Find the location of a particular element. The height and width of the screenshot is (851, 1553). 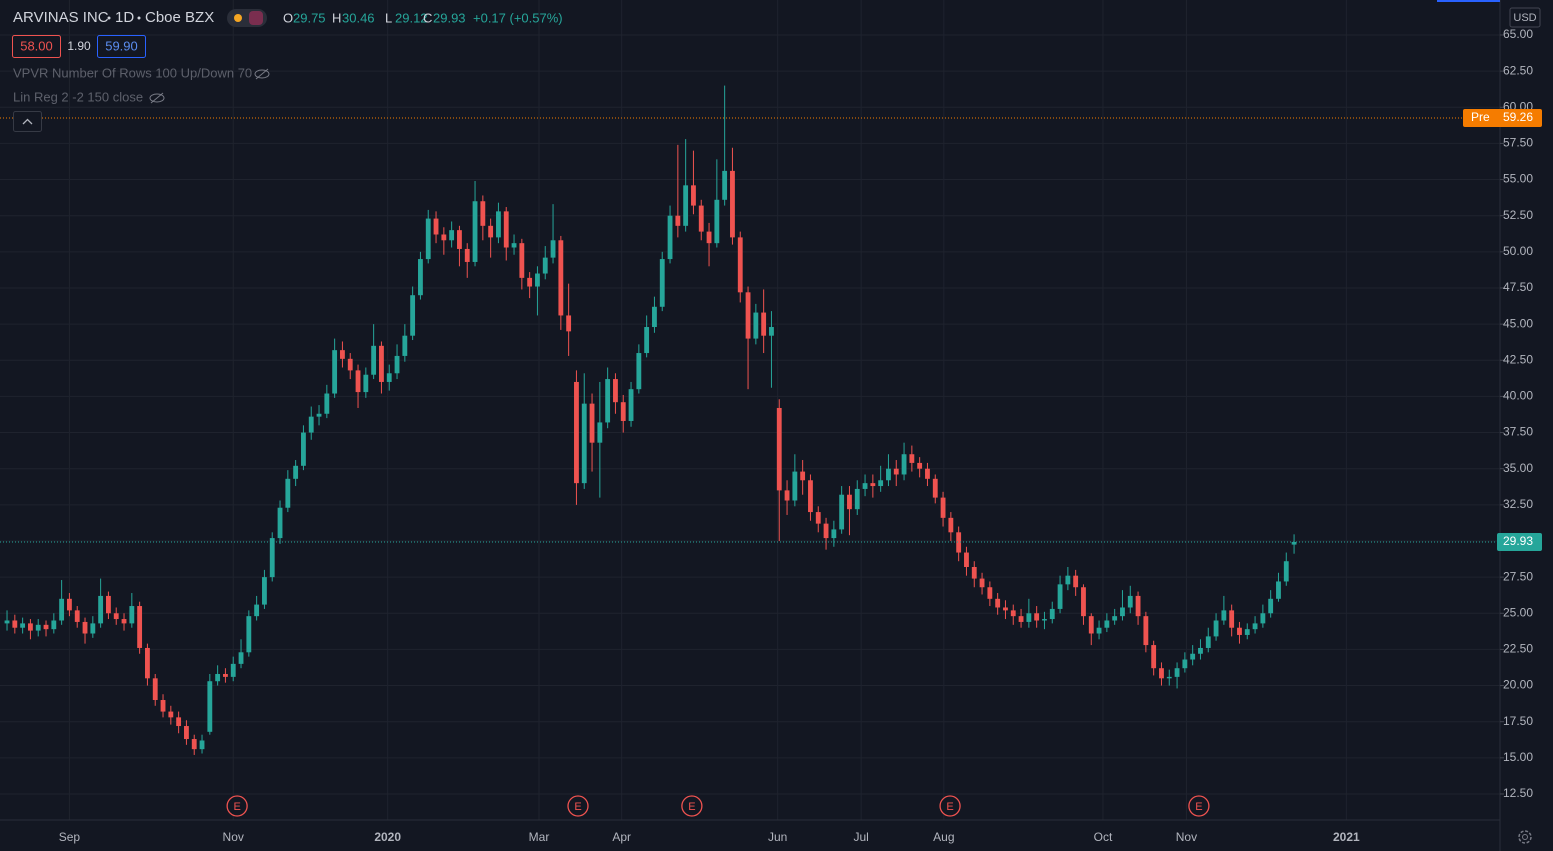

y-tick-label: 17.50 is located at coordinates (1518, 721).